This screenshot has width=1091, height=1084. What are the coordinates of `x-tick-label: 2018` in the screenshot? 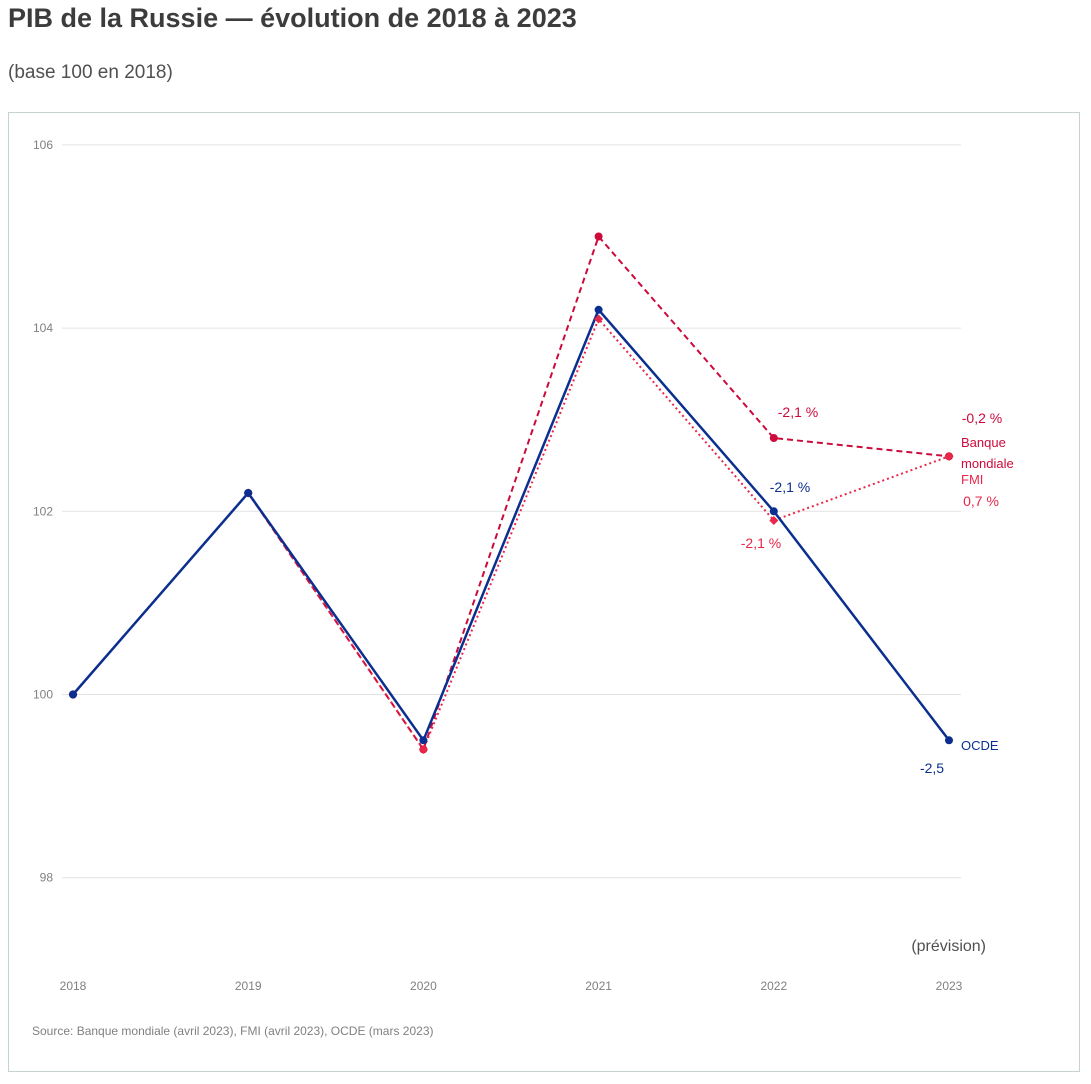 It's located at (73, 986).